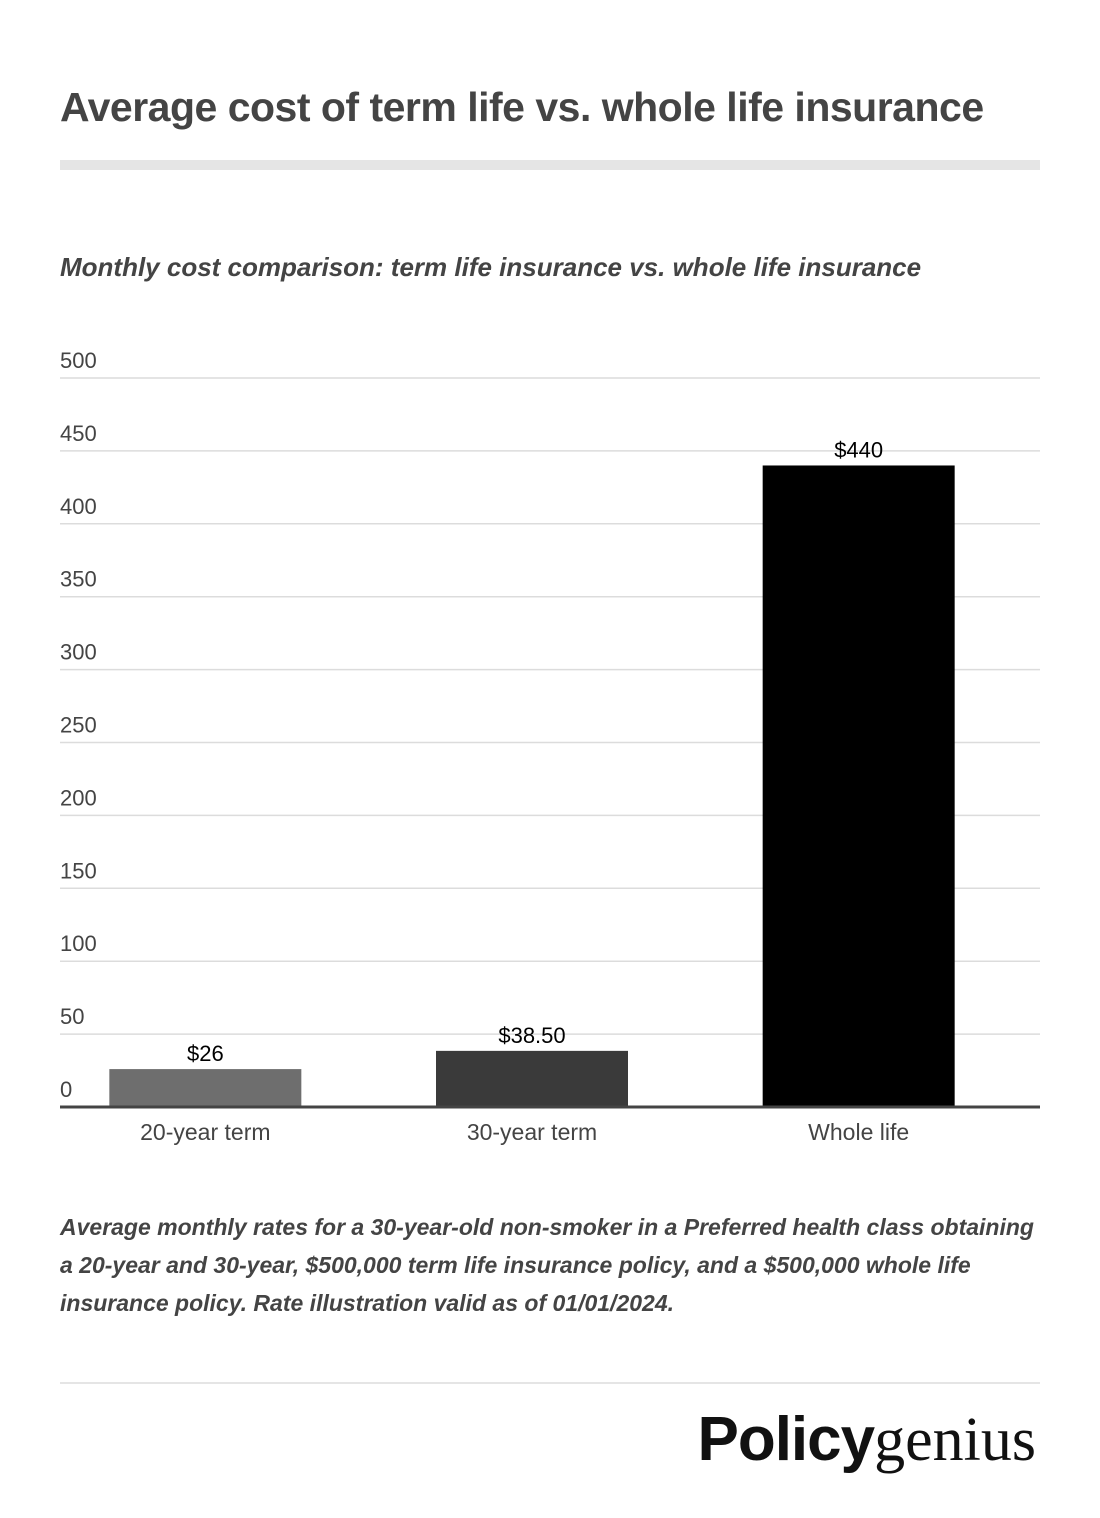 The image size is (1100, 1518). Describe the element at coordinates (78, 725) in the screenshot. I see `y-tick-label: 250` at that location.